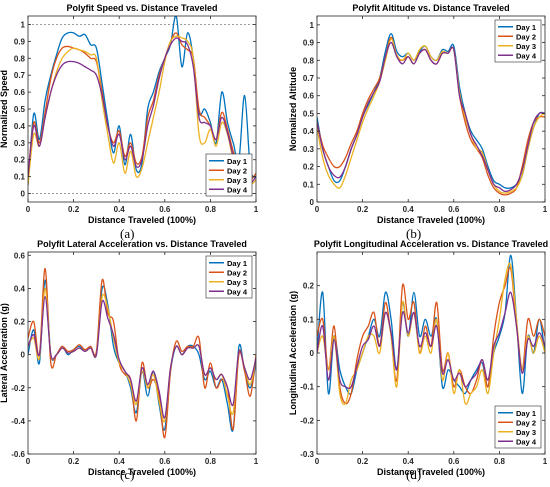 The image size is (550, 487). Describe the element at coordinates (20, 143) in the screenshot. I see `y-tick-label: 0.3` at that location.